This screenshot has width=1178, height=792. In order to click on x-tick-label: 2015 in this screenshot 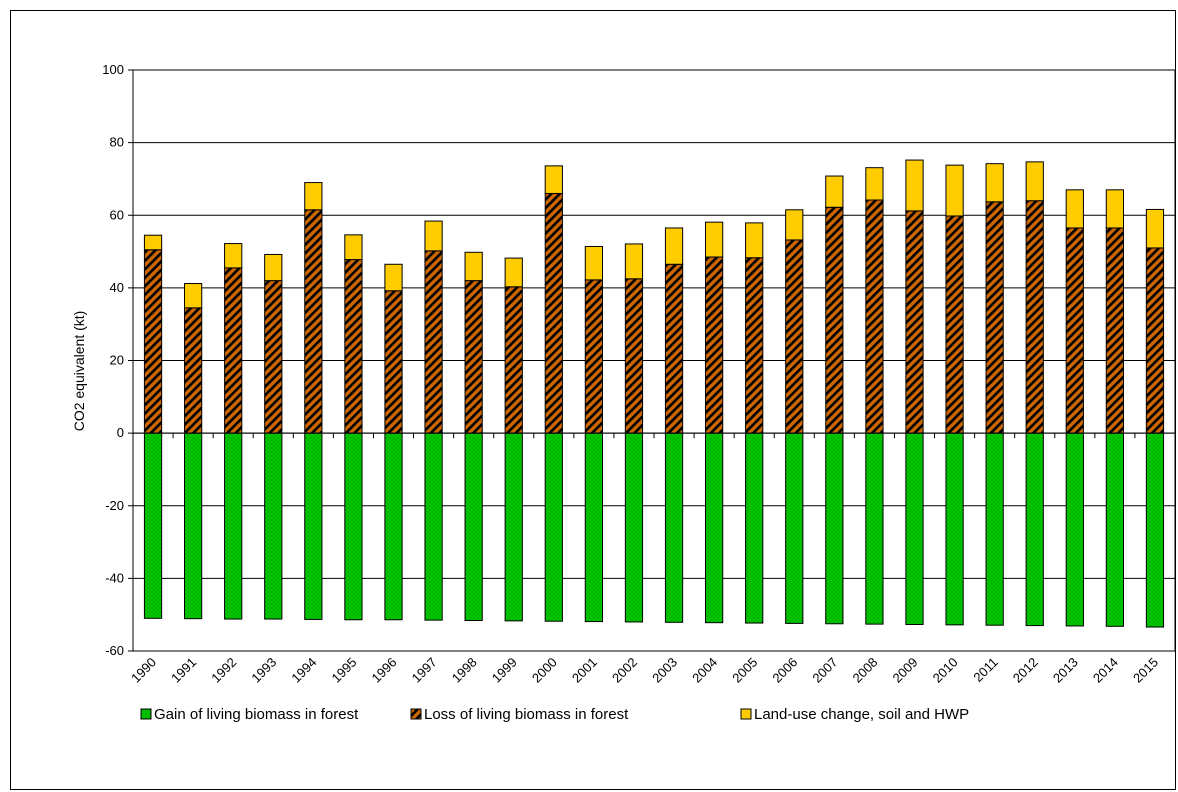, I will do `click(1145, 670)`.